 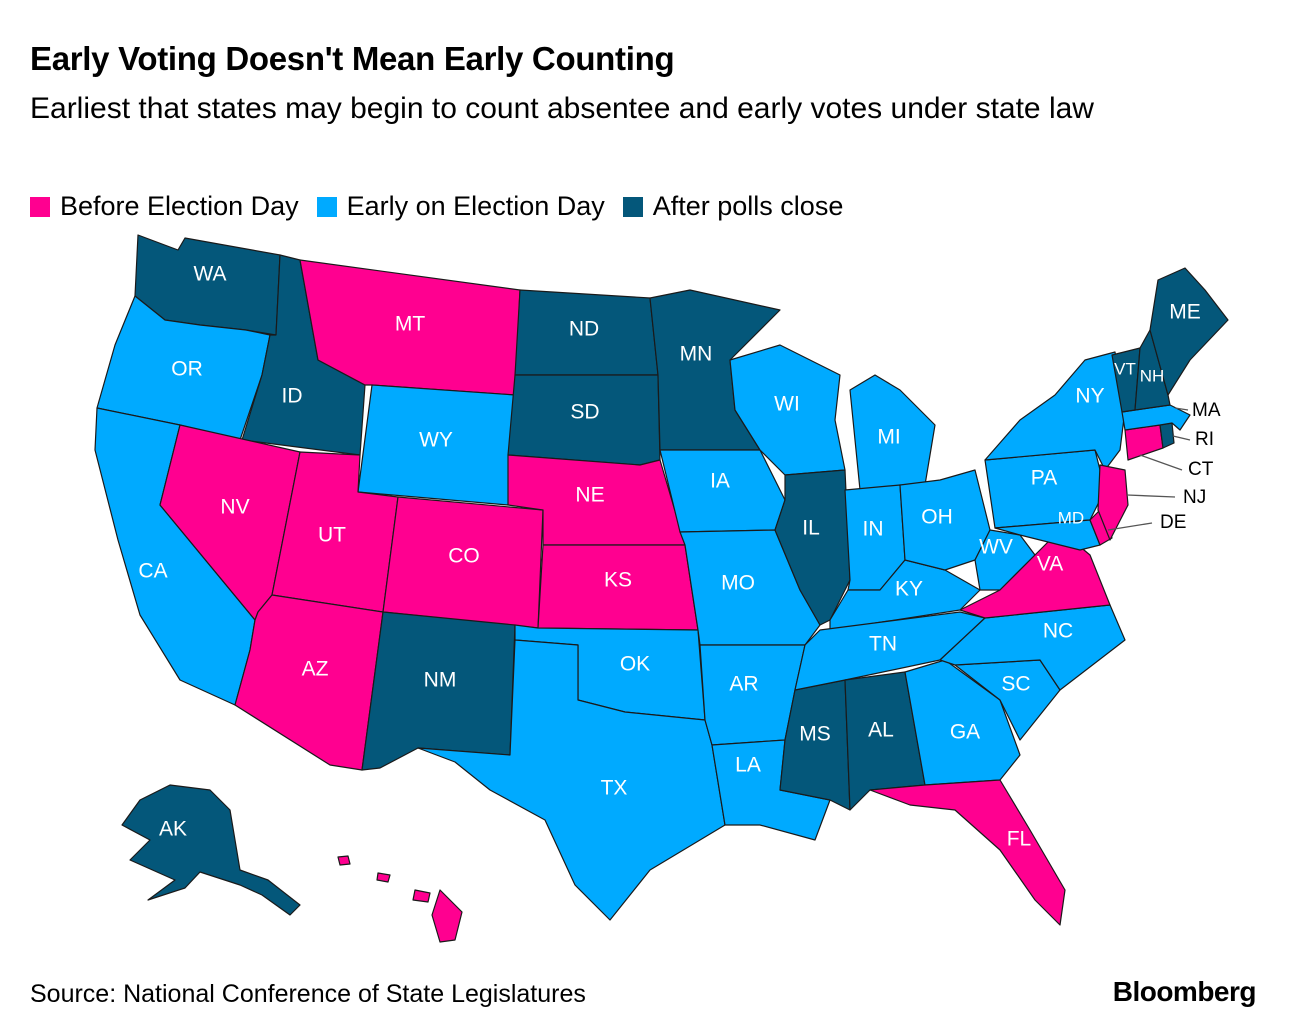 I want to click on label-AZ: AZ, so click(x=315, y=669).